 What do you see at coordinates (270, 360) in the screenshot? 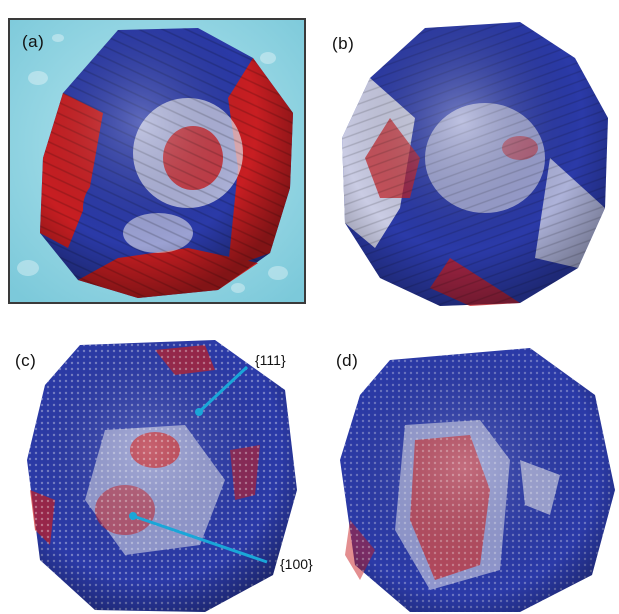
I see `facet-label-111: {111}` at bounding box center [270, 360].